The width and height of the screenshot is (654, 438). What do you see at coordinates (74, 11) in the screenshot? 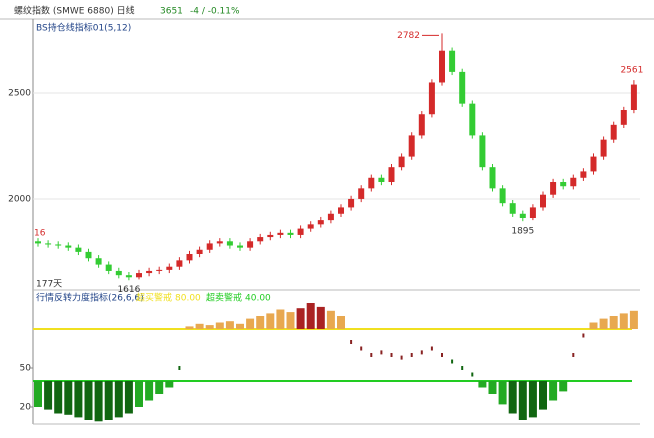
I see `header-title: 螺纹指数 (SMWE 6880) 日线` at bounding box center [74, 11].